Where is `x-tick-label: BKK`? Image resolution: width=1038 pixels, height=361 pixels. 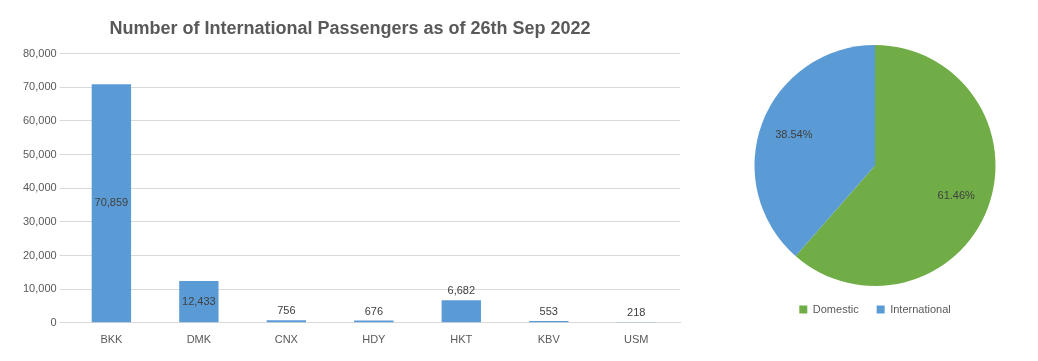
x-tick-label: BKK is located at coordinates (112, 339).